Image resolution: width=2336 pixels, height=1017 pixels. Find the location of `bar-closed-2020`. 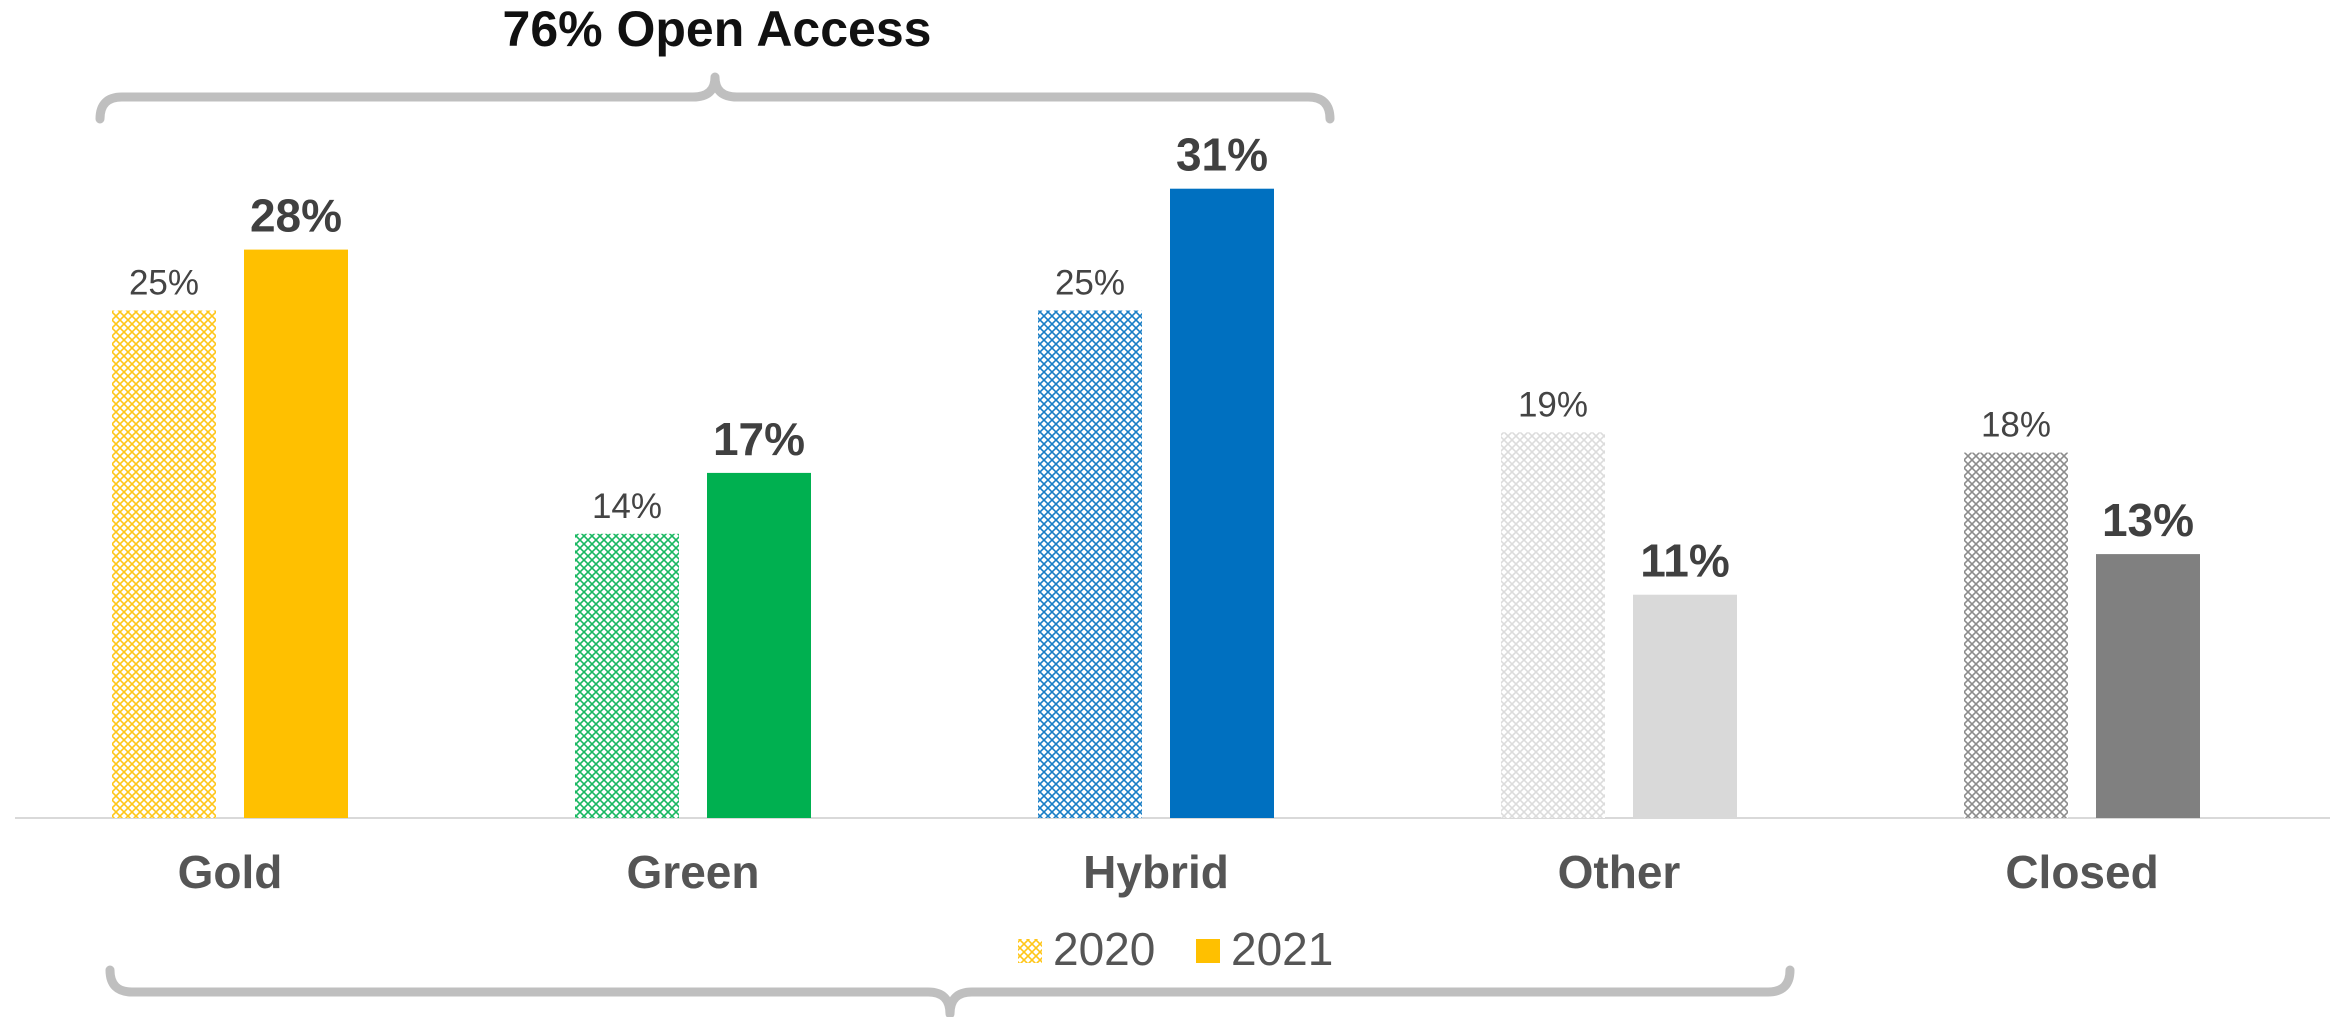

bar-closed-2020 is located at coordinates (2016, 635).